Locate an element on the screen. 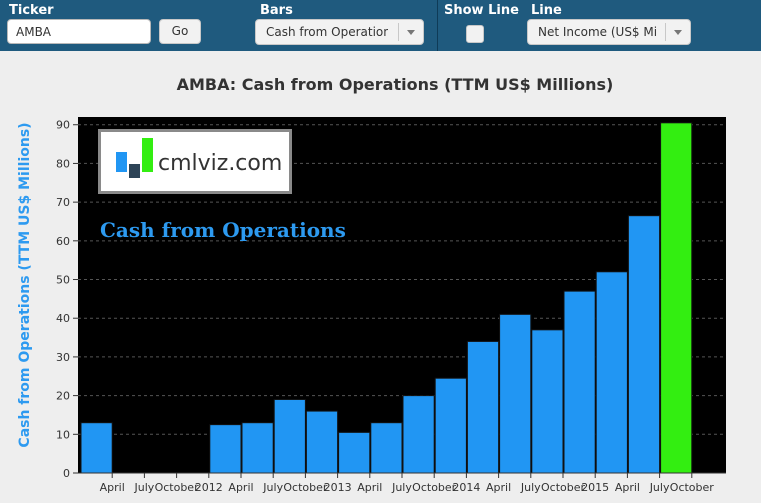 The width and height of the screenshot is (761, 503). line-label: Line is located at coordinates (546, 10).